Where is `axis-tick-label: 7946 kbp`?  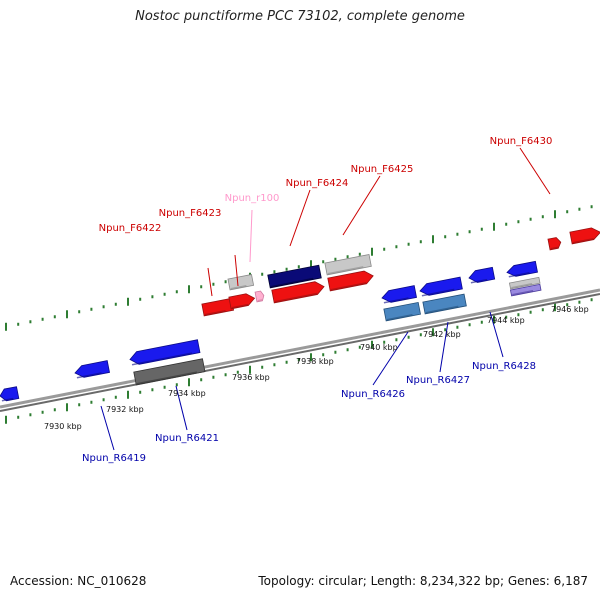
axis-tick-label: 7946 kbp is located at coordinates (570, 309).